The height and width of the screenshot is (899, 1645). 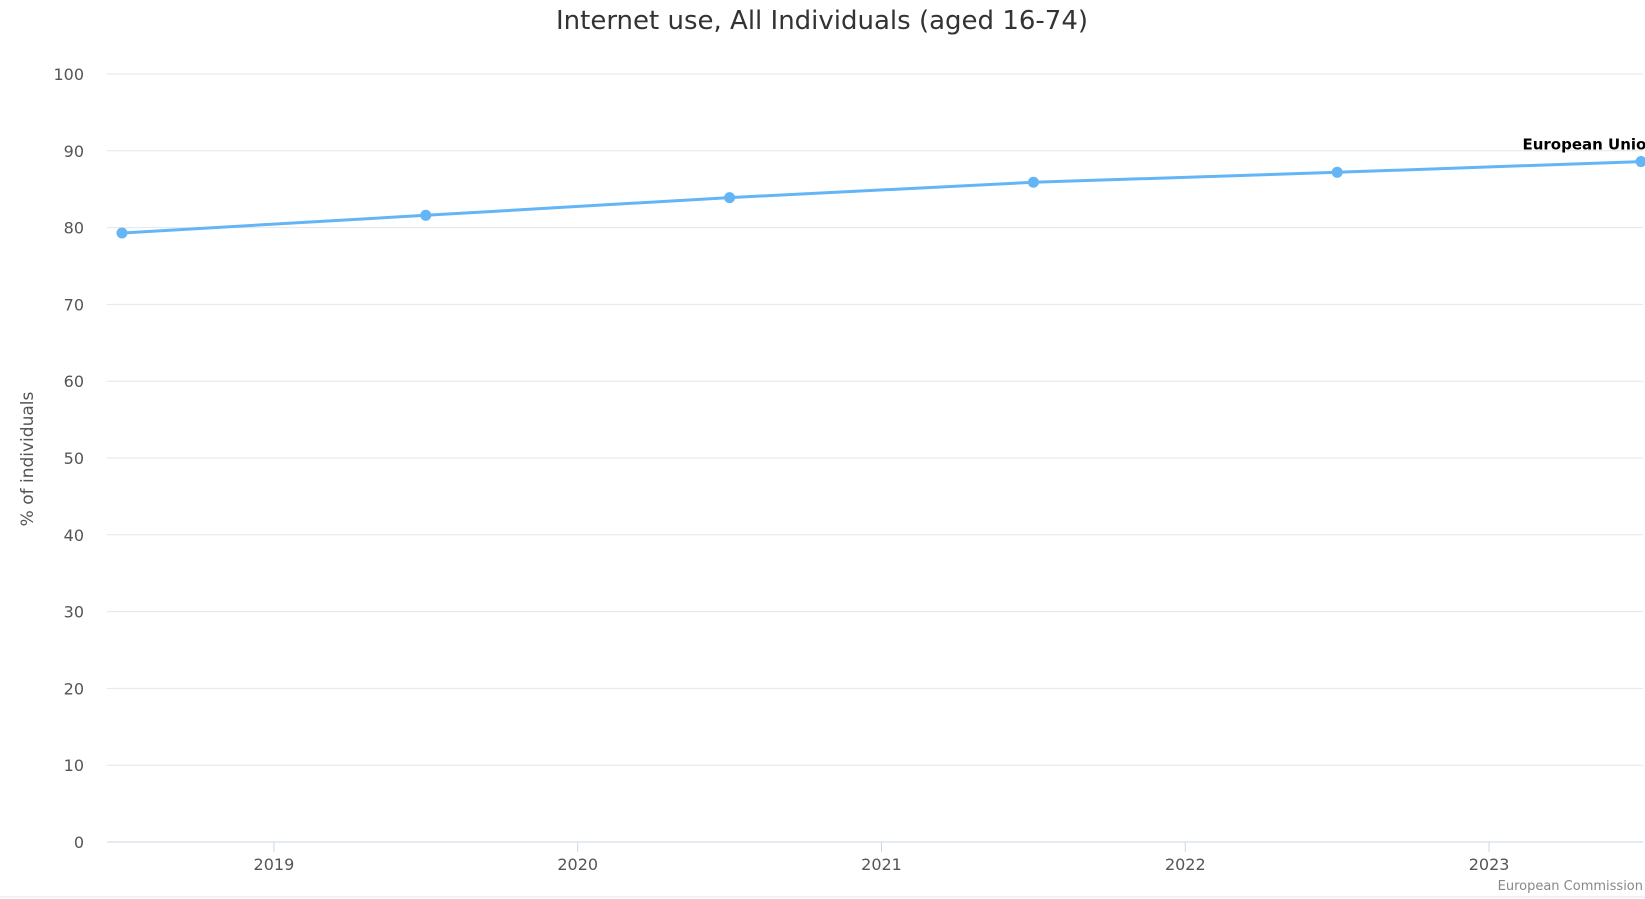 What do you see at coordinates (1583, 145) in the screenshot?
I see `series-name-label: European Union` at bounding box center [1583, 145].